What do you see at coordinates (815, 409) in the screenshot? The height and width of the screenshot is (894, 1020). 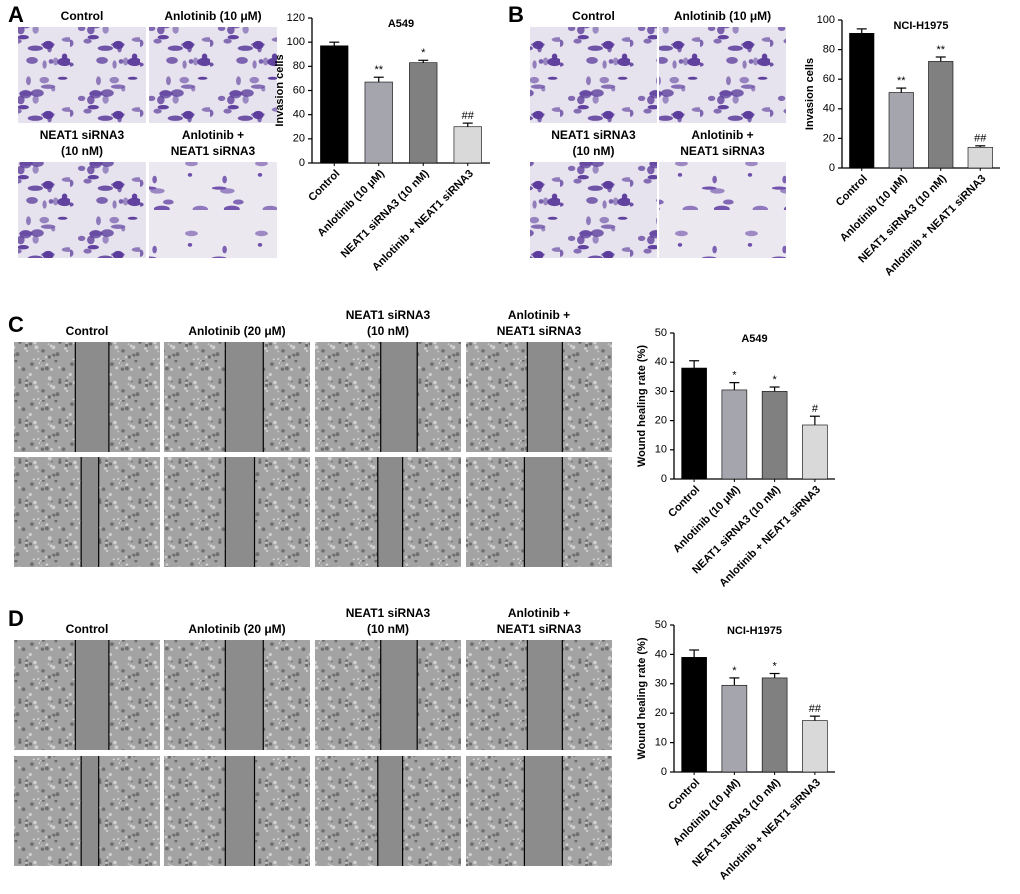 I see `significance: #` at bounding box center [815, 409].